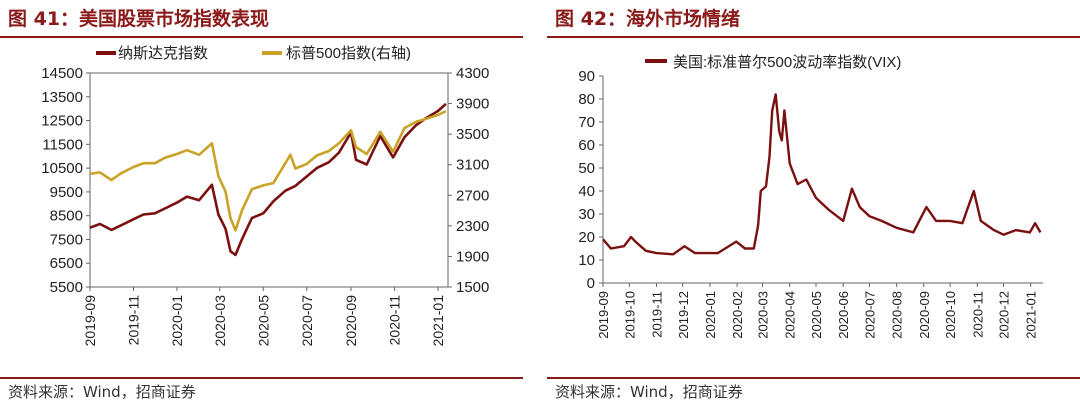 The image size is (1080, 411). I want to click on figure-title: 图 41：美国股票市场指数表现, so click(139, 19).